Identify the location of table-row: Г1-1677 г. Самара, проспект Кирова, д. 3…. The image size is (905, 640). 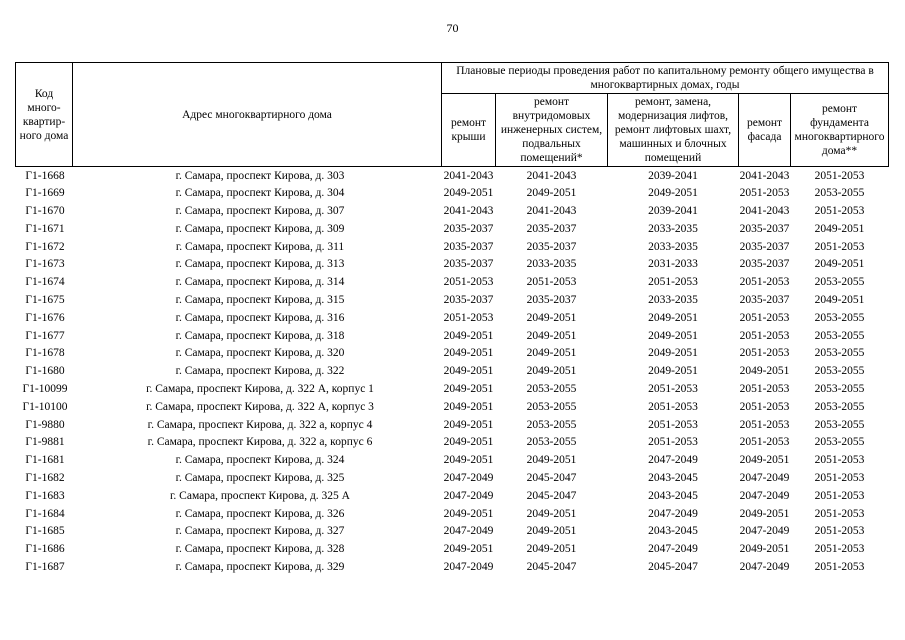
(452, 336).